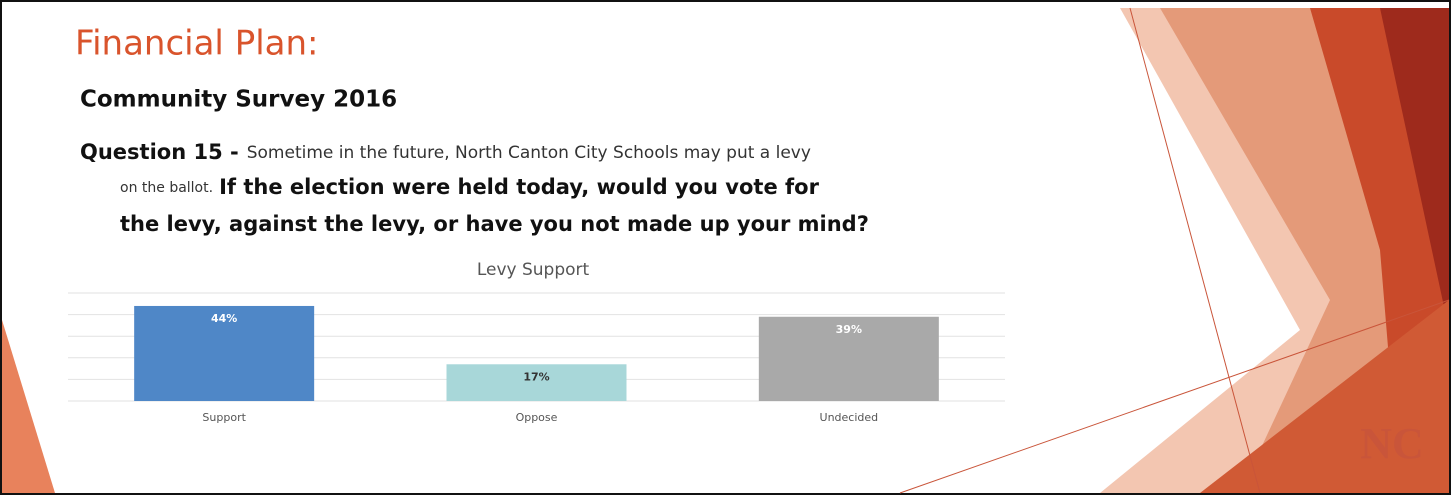 This screenshot has width=1451, height=495. Describe the element at coordinates (849, 329) in the screenshot. I see `data-label: 39%` at that location.